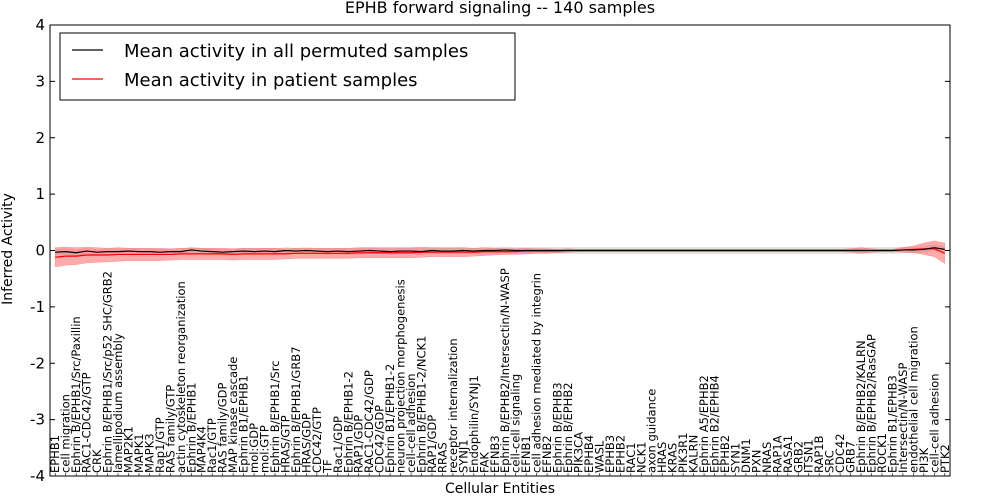  Describe the element at coordinates (631, 457) in the screenshot. I see `x-tick-label: RAC1` at that location.